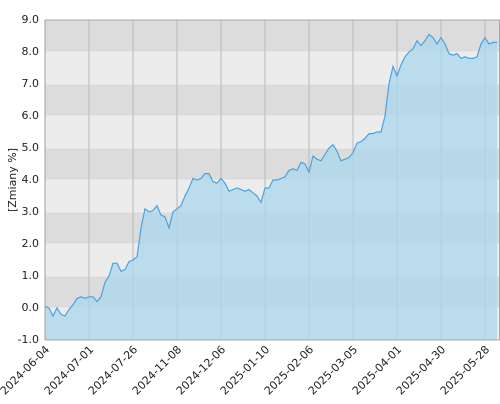 This screenshot has height=404, width=500. What do you see at coordinates (31, 179) in the screenshot?
I see `y-tick-label: 4.0` at bounding box center [31, 179].